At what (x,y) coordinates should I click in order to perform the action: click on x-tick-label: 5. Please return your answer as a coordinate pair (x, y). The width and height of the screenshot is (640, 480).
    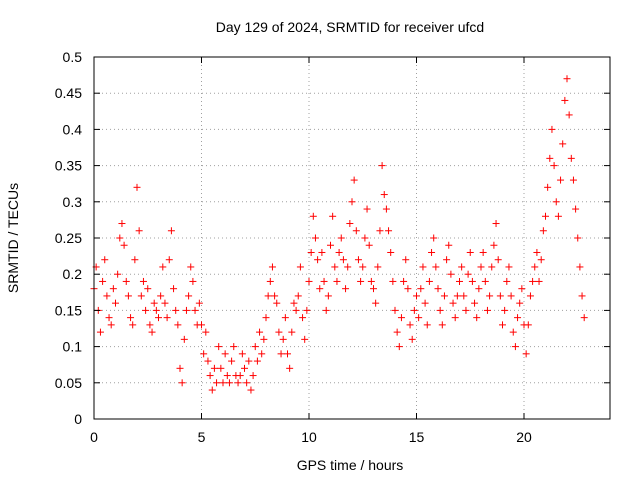
    Looking at the image, I should click on (202, 437).